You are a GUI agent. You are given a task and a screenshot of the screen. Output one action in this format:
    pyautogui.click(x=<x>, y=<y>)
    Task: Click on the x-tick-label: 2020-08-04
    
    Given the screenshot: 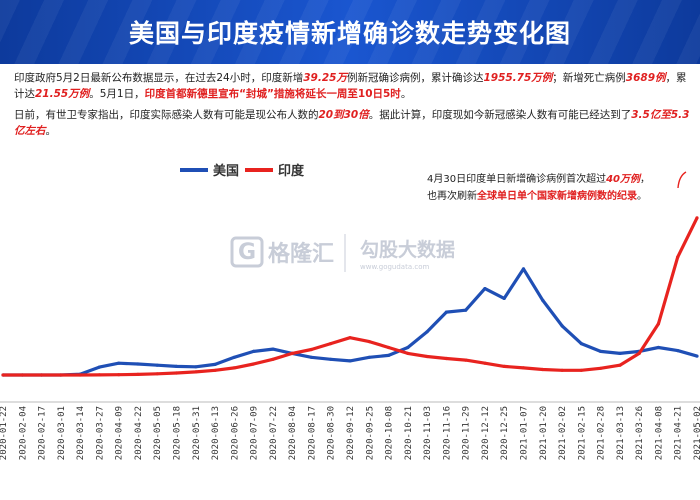 What is the action you would take?
    pyautogui.click(x=293, y=433)
    